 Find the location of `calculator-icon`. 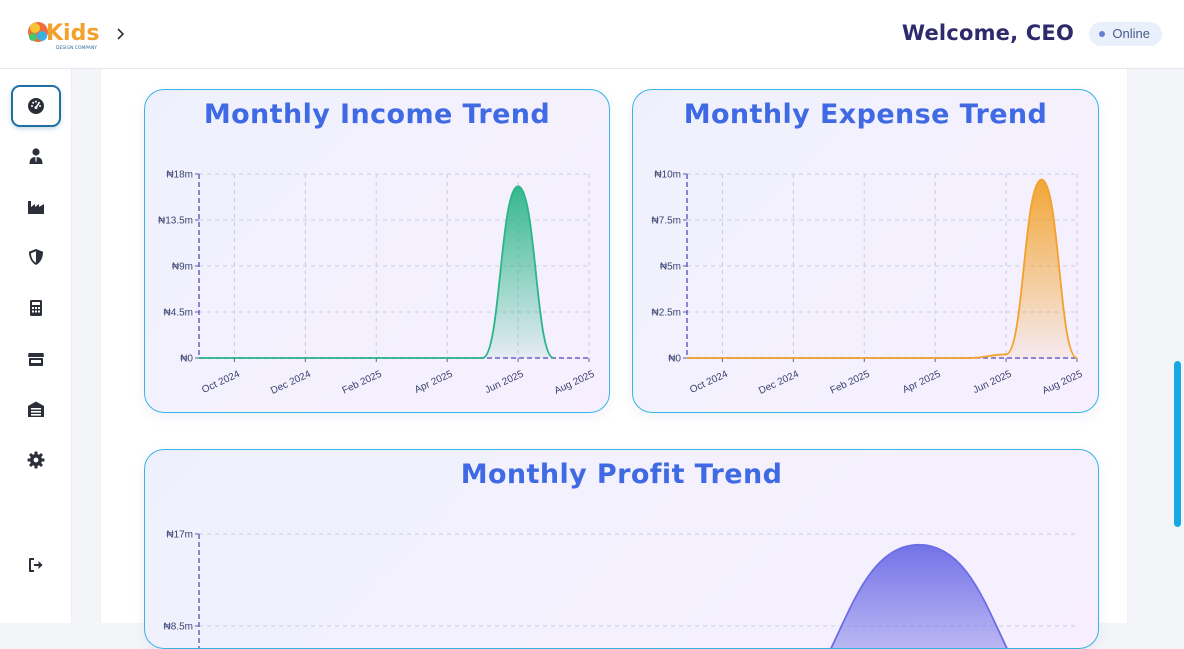

calculator-icon is located at coordinates (36, 308).